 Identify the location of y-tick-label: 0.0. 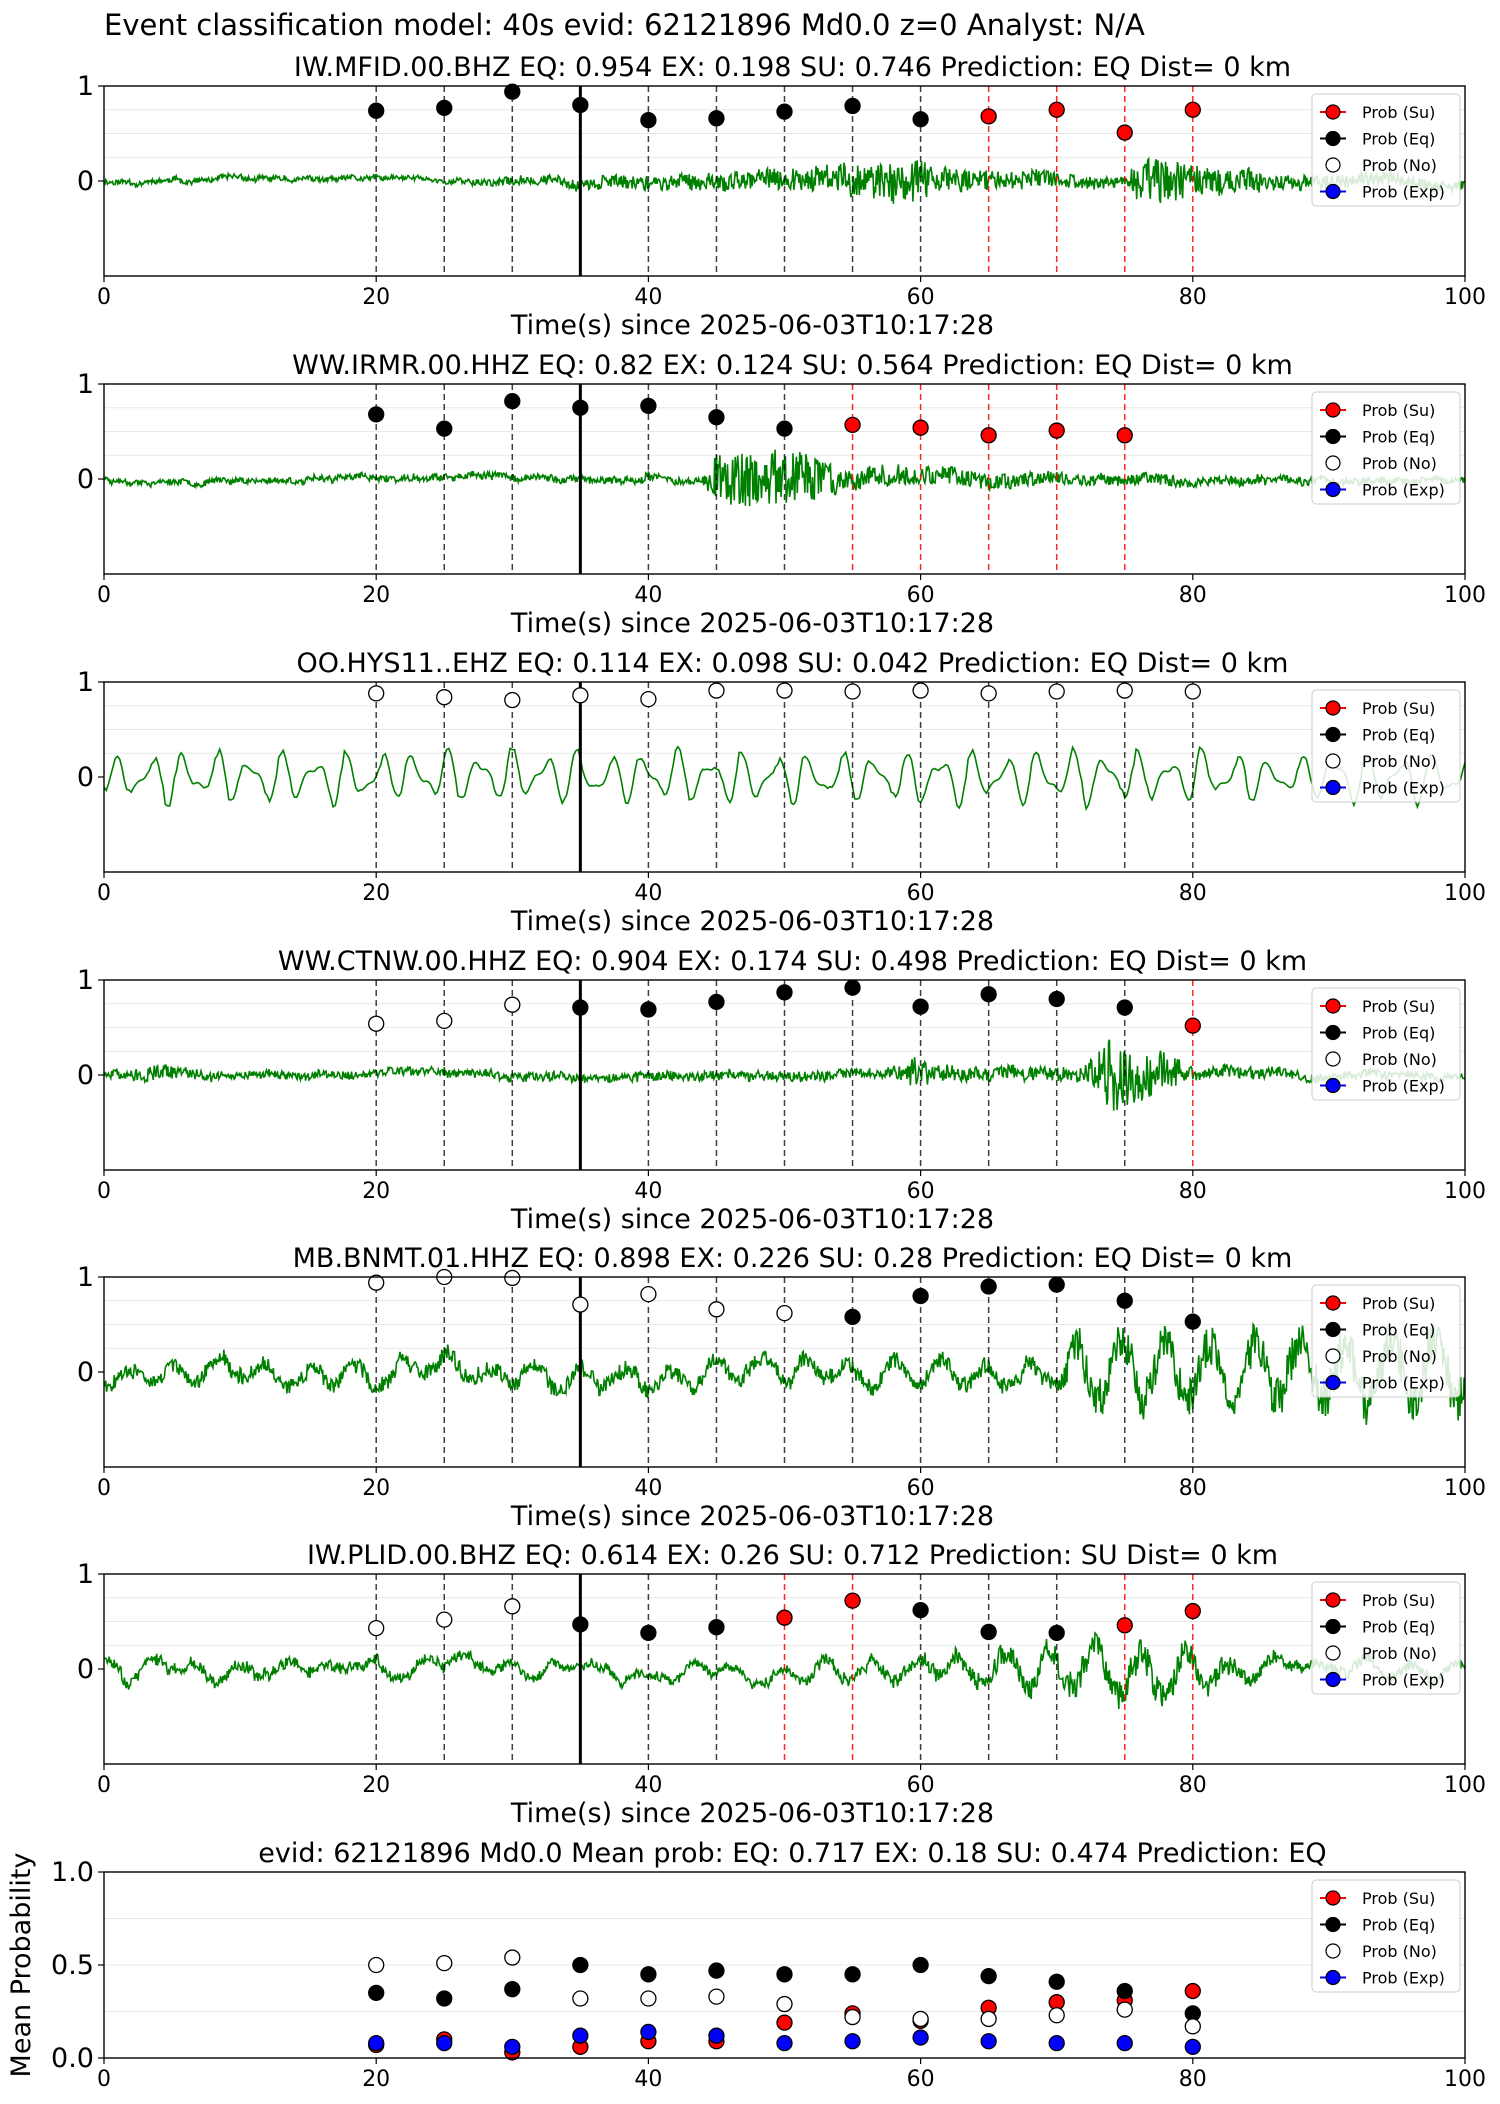
(72, 2058).